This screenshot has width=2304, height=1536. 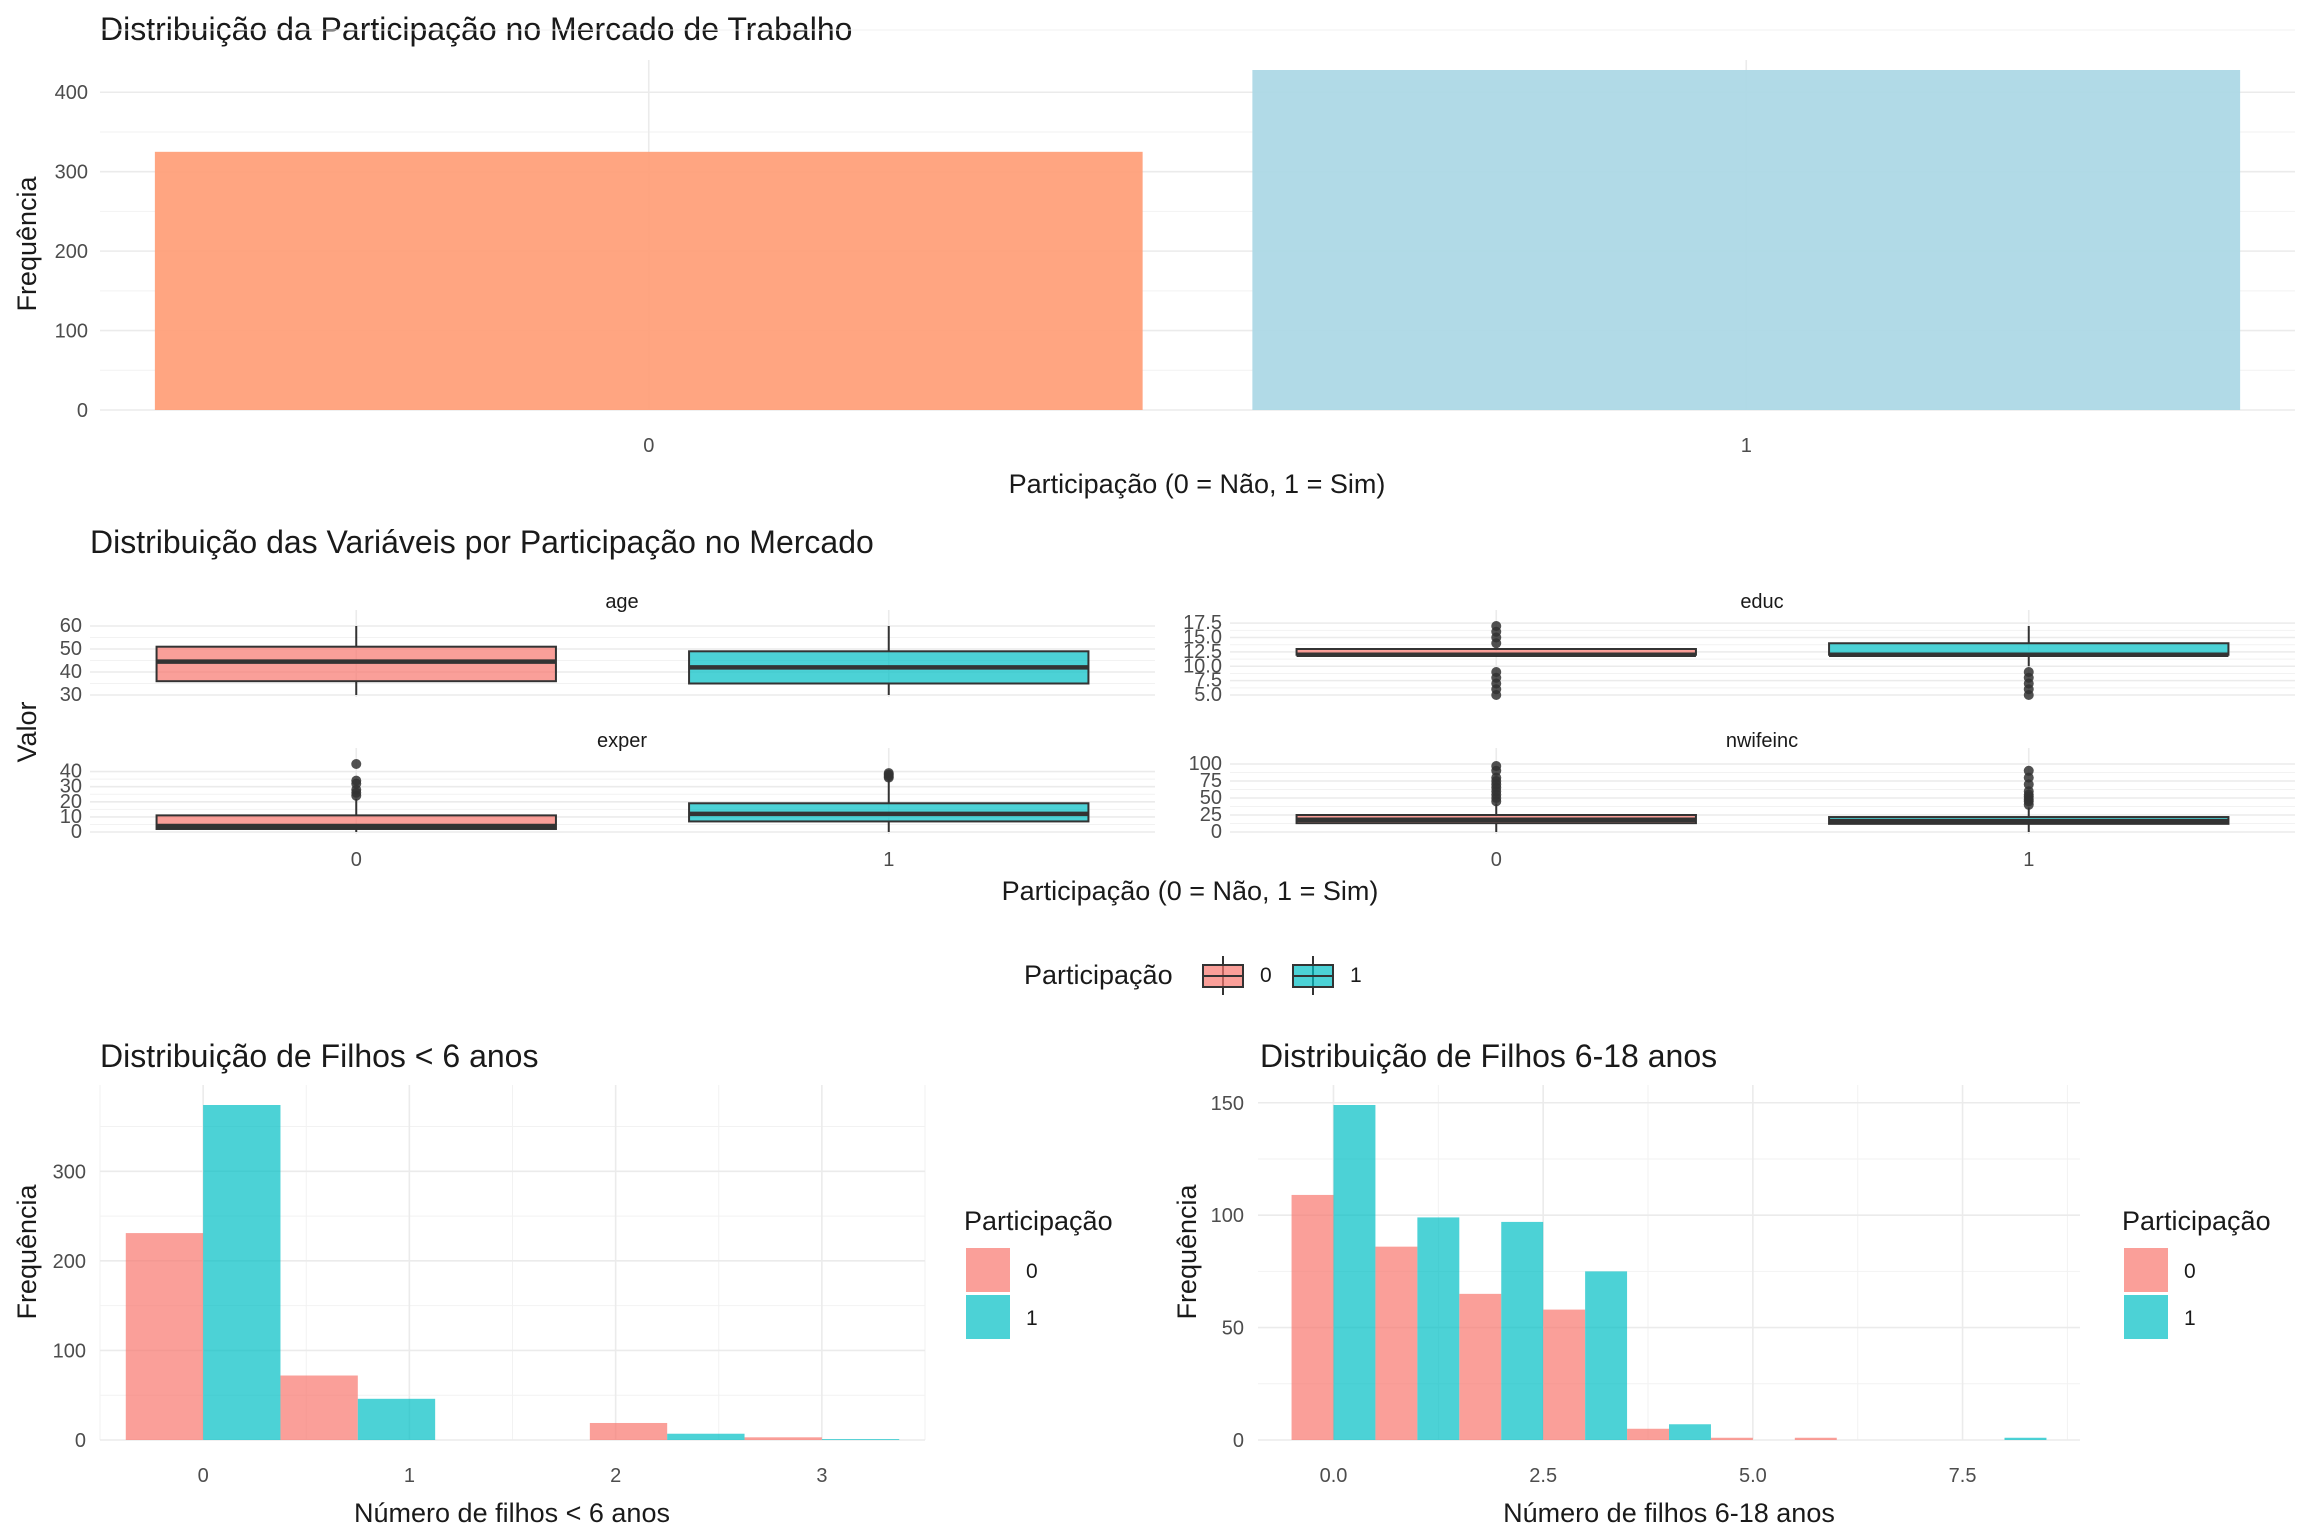 I want to click on box-y-tick-label-educ: 17.5, so click(x=1202, y=623).